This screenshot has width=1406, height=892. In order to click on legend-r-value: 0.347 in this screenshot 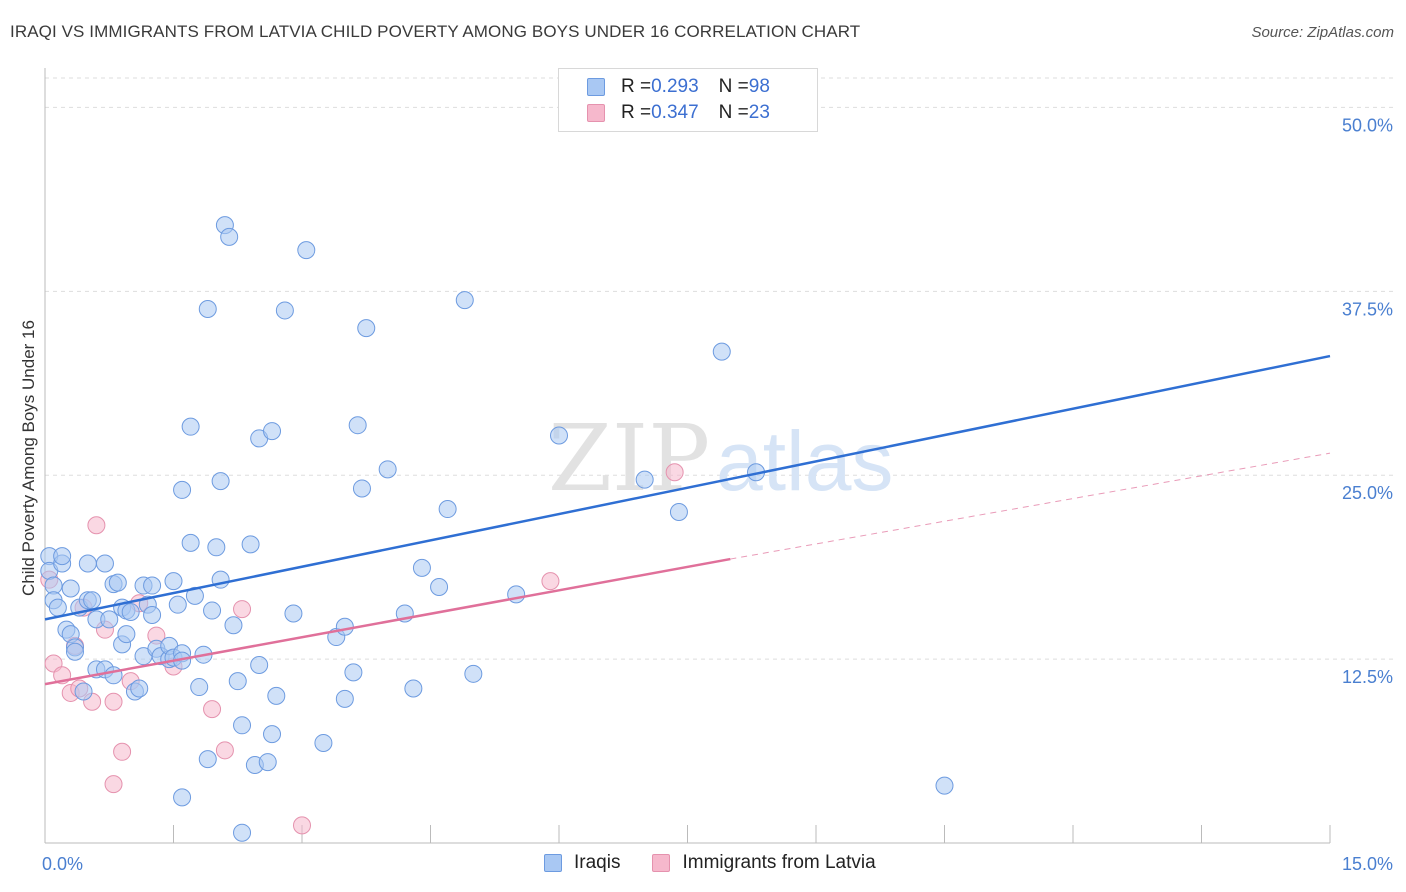, I will do `click(675, 112)`.